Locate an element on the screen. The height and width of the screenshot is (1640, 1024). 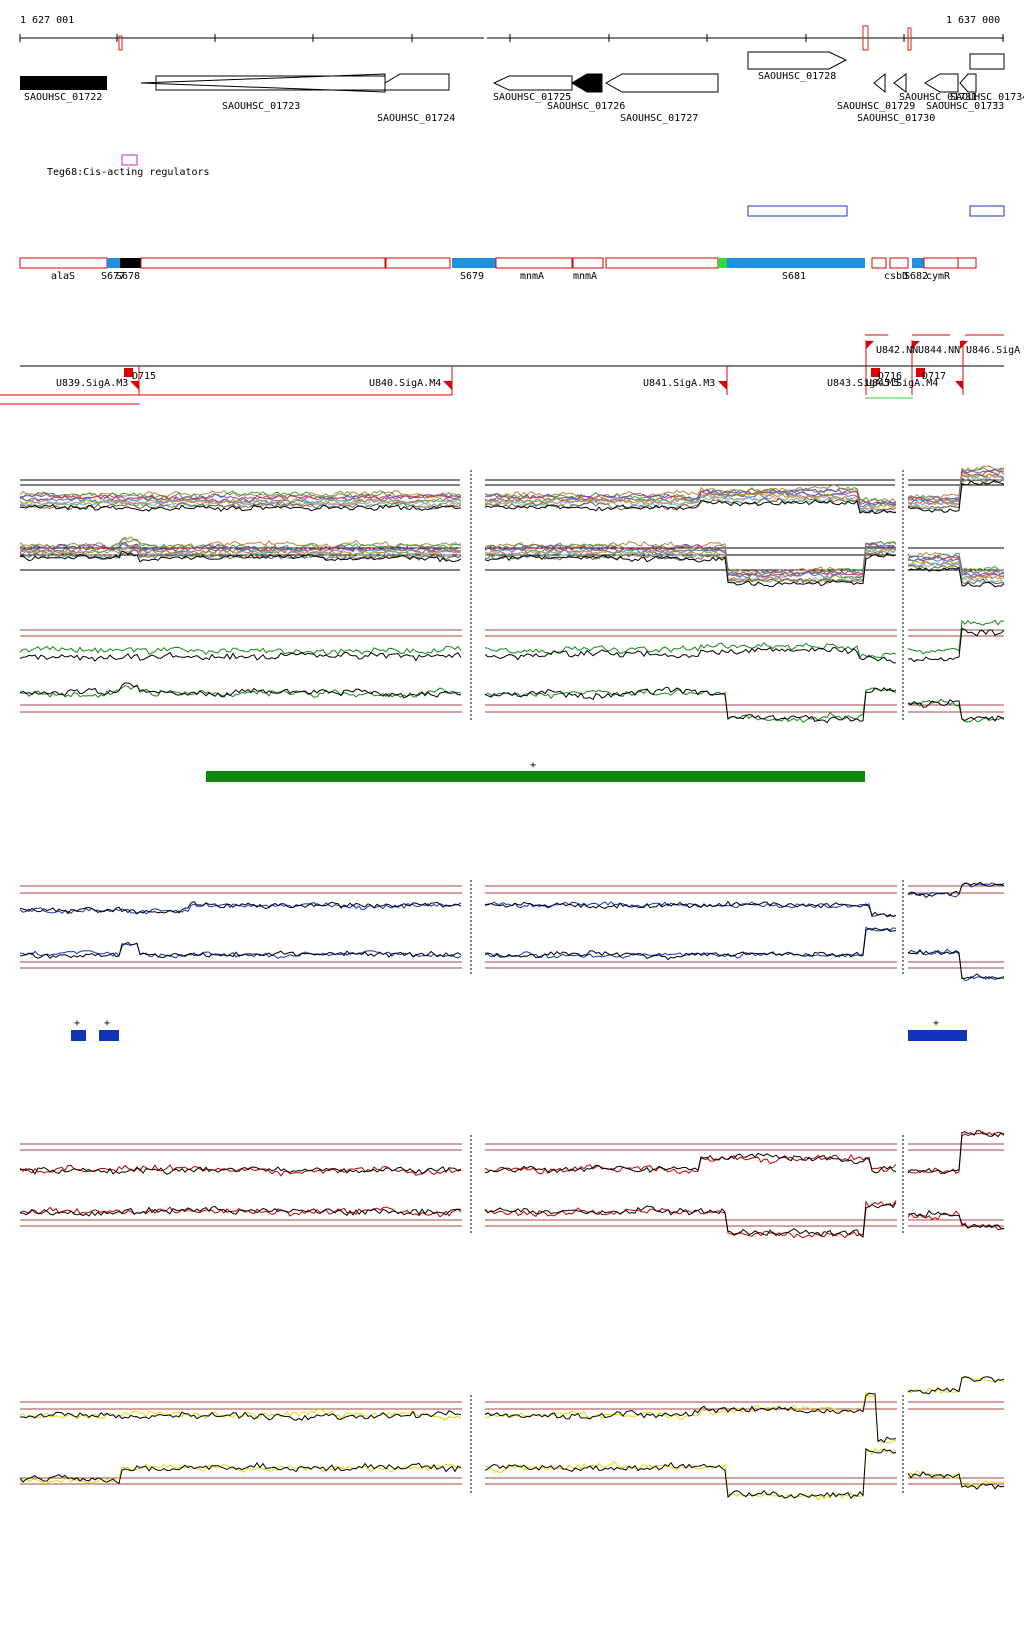
transcript-label: csbD is located at coordinates (896, 276).